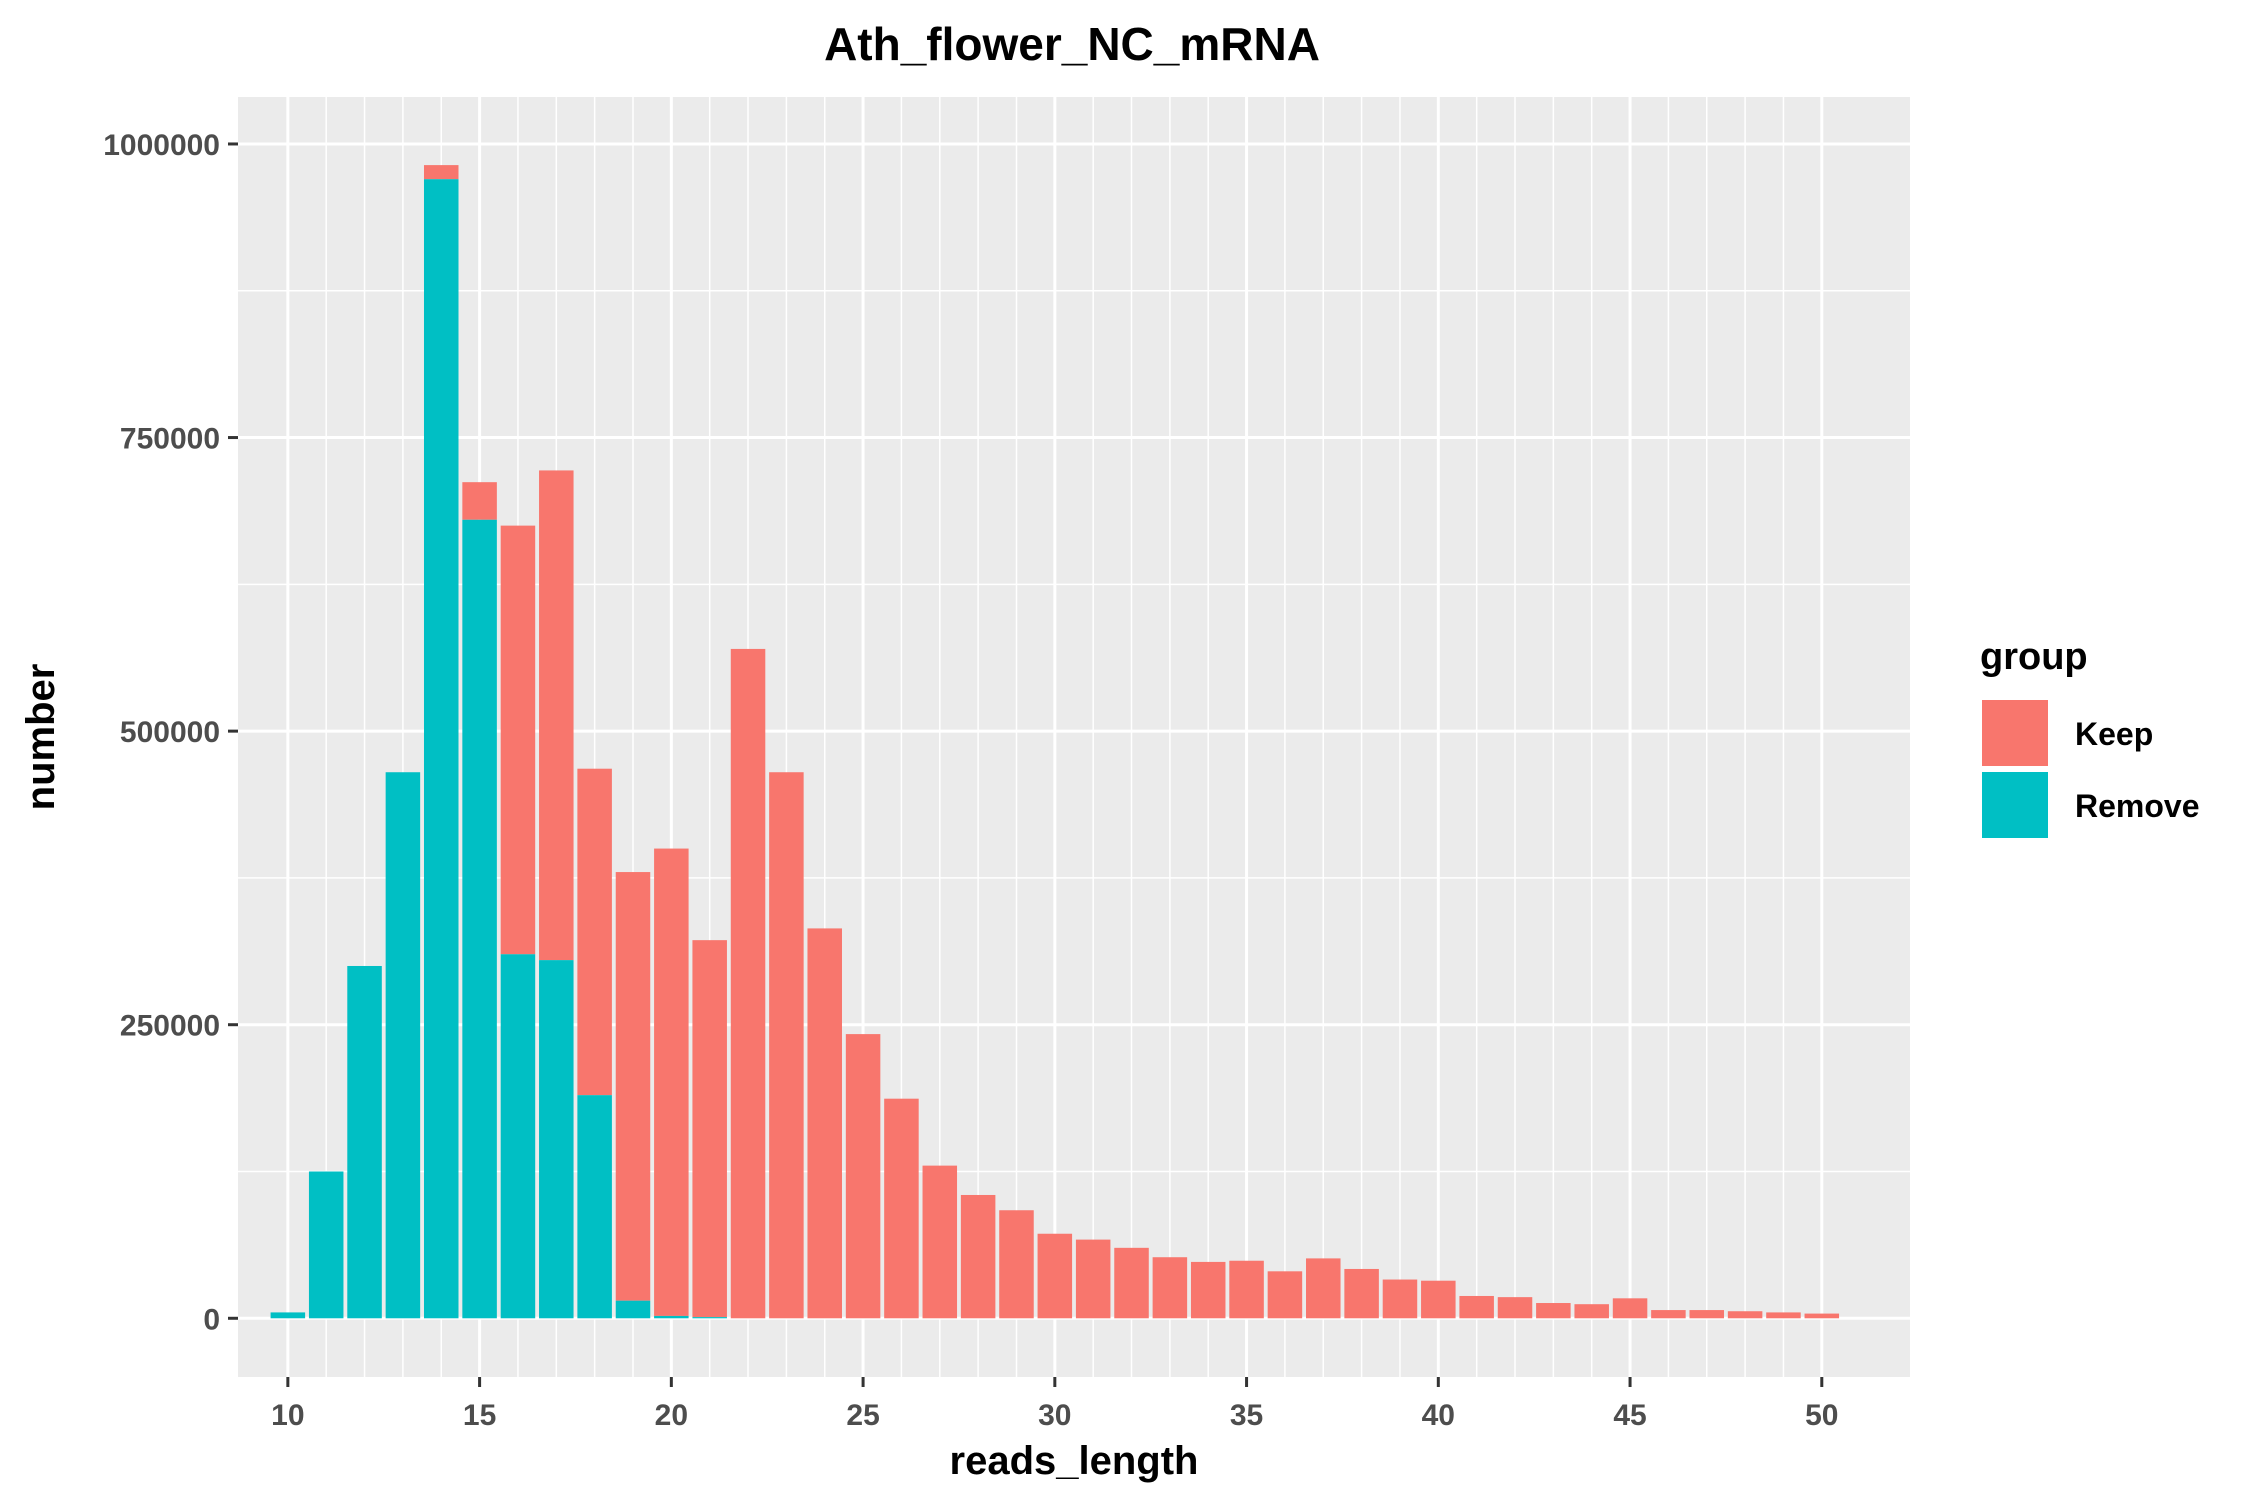 This screenshot has width=2250, height=1500. What do you see at coordinates (1054, 1415) in the screenshot?
I see `x-tick-label: 30` at bounding box center [1054, 1415].